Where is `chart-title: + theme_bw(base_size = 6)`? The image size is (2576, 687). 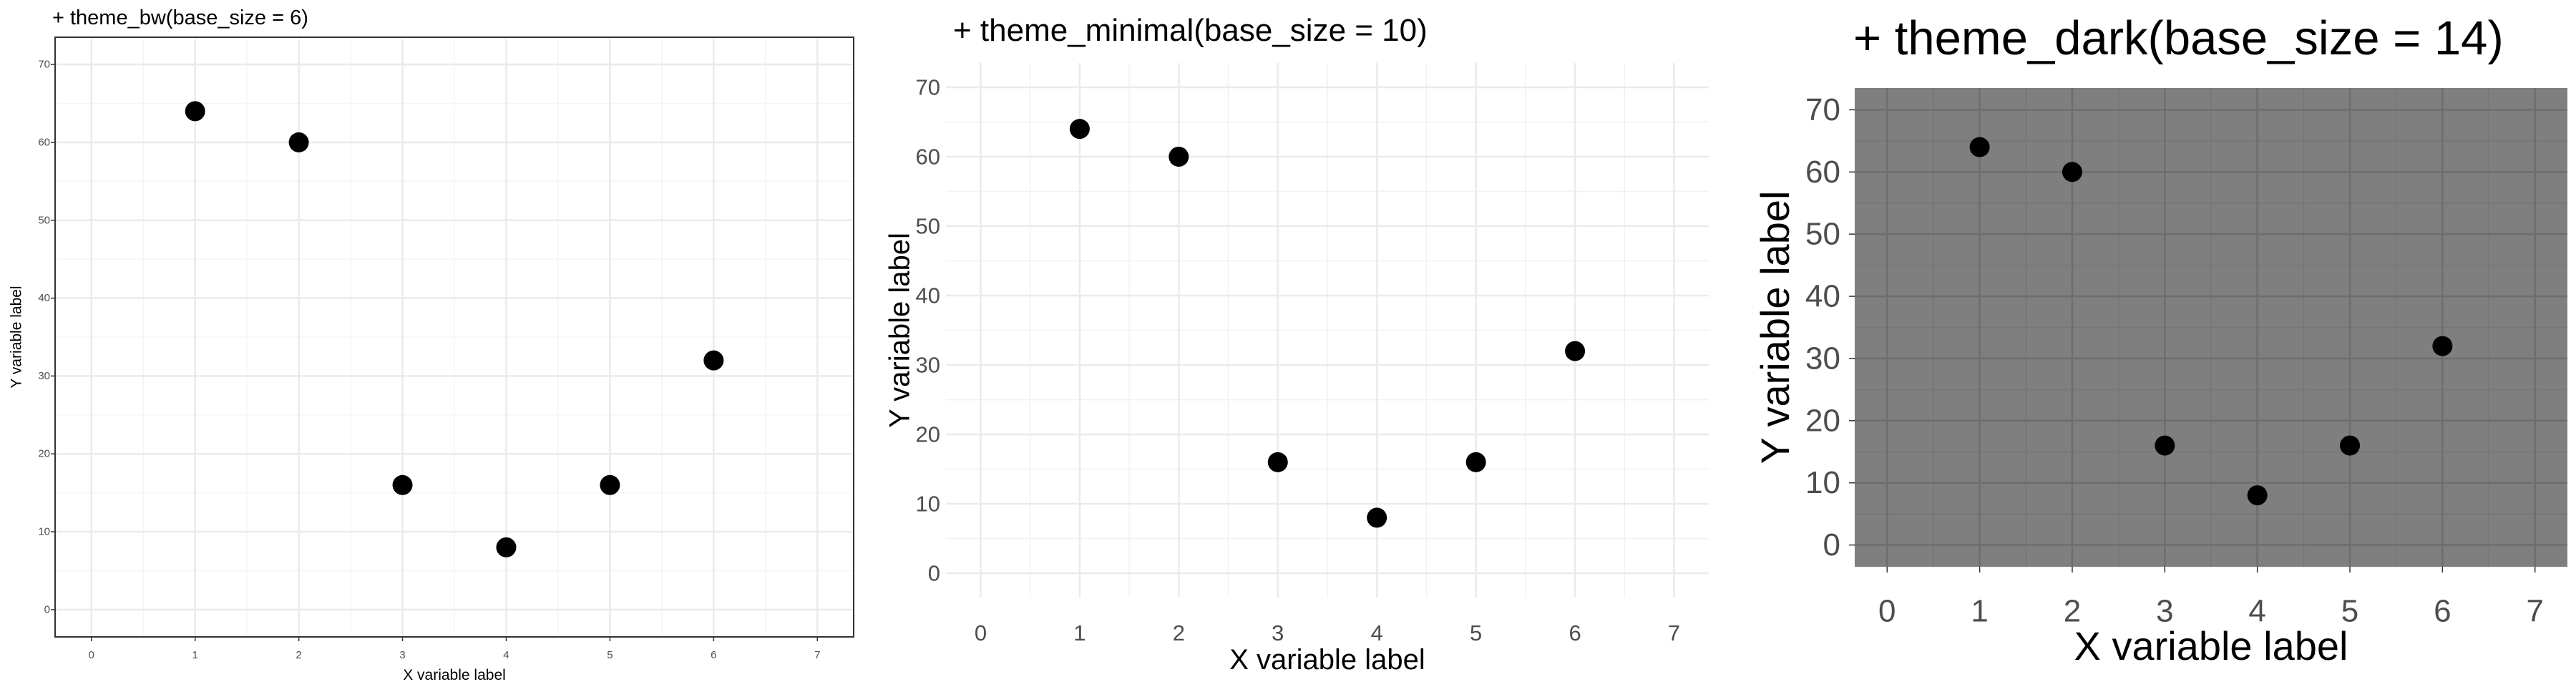
chart-title: + theme_bw(base_size = 6) is located at coordinates (180, 17).